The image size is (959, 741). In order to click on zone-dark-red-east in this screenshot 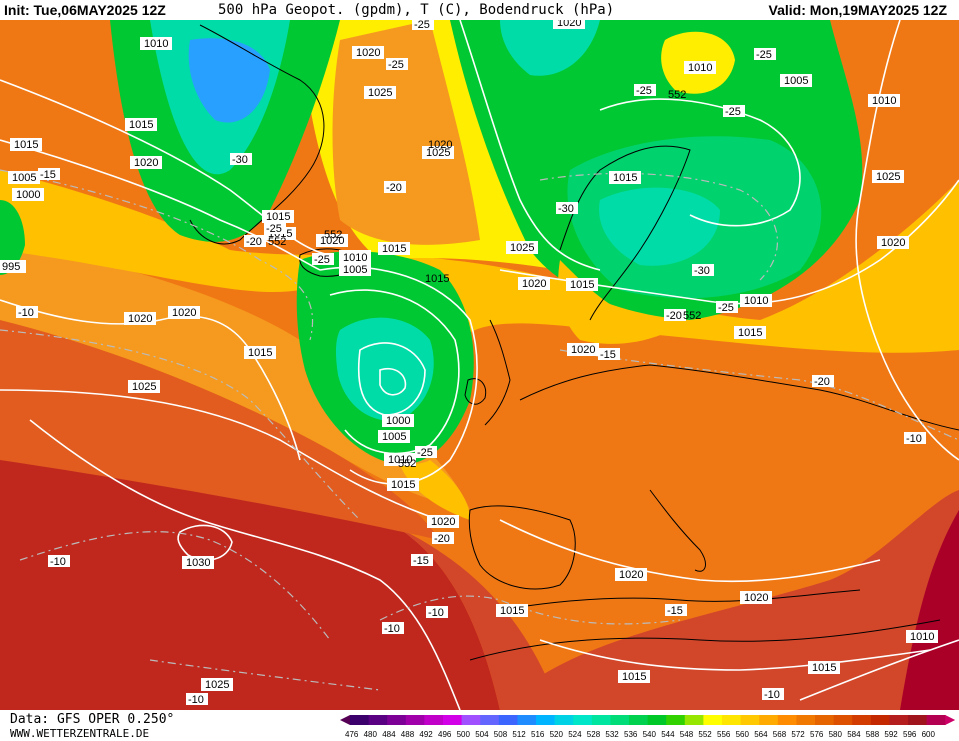, I will do `click(929, 610)`.